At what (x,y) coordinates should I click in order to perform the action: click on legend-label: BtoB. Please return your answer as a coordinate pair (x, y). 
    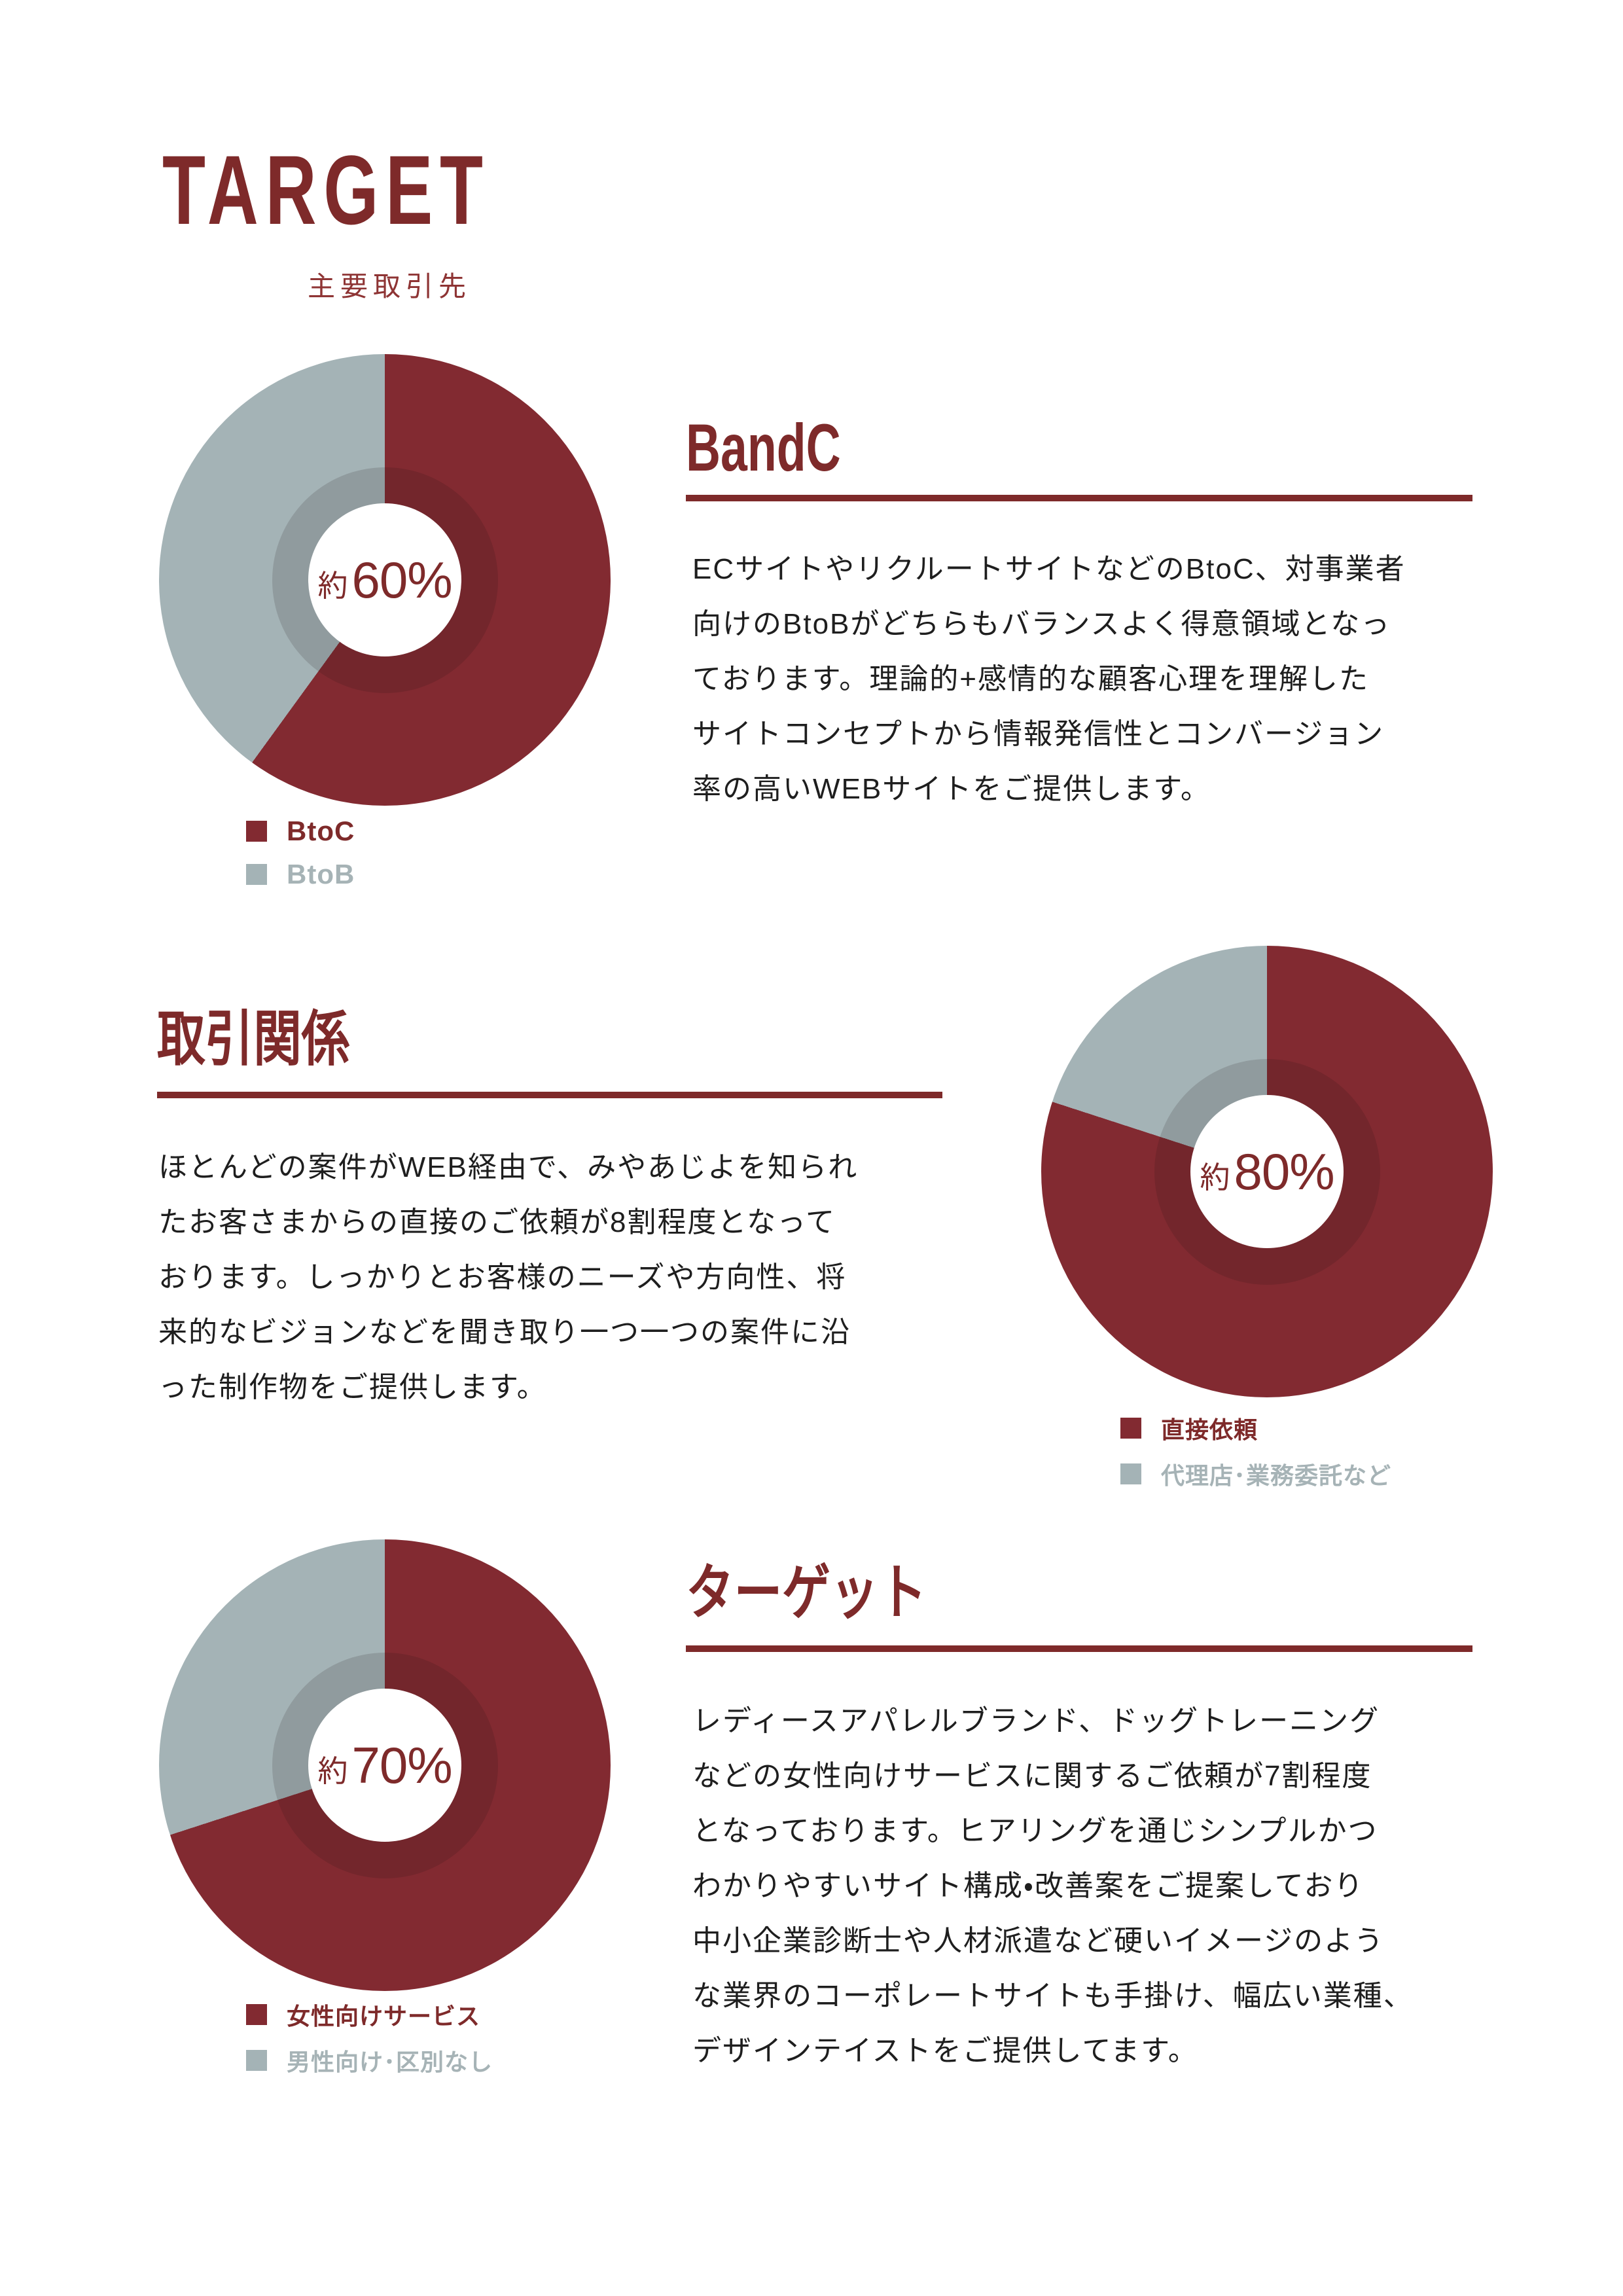
    Looking at the image, I should click on (321, 874).